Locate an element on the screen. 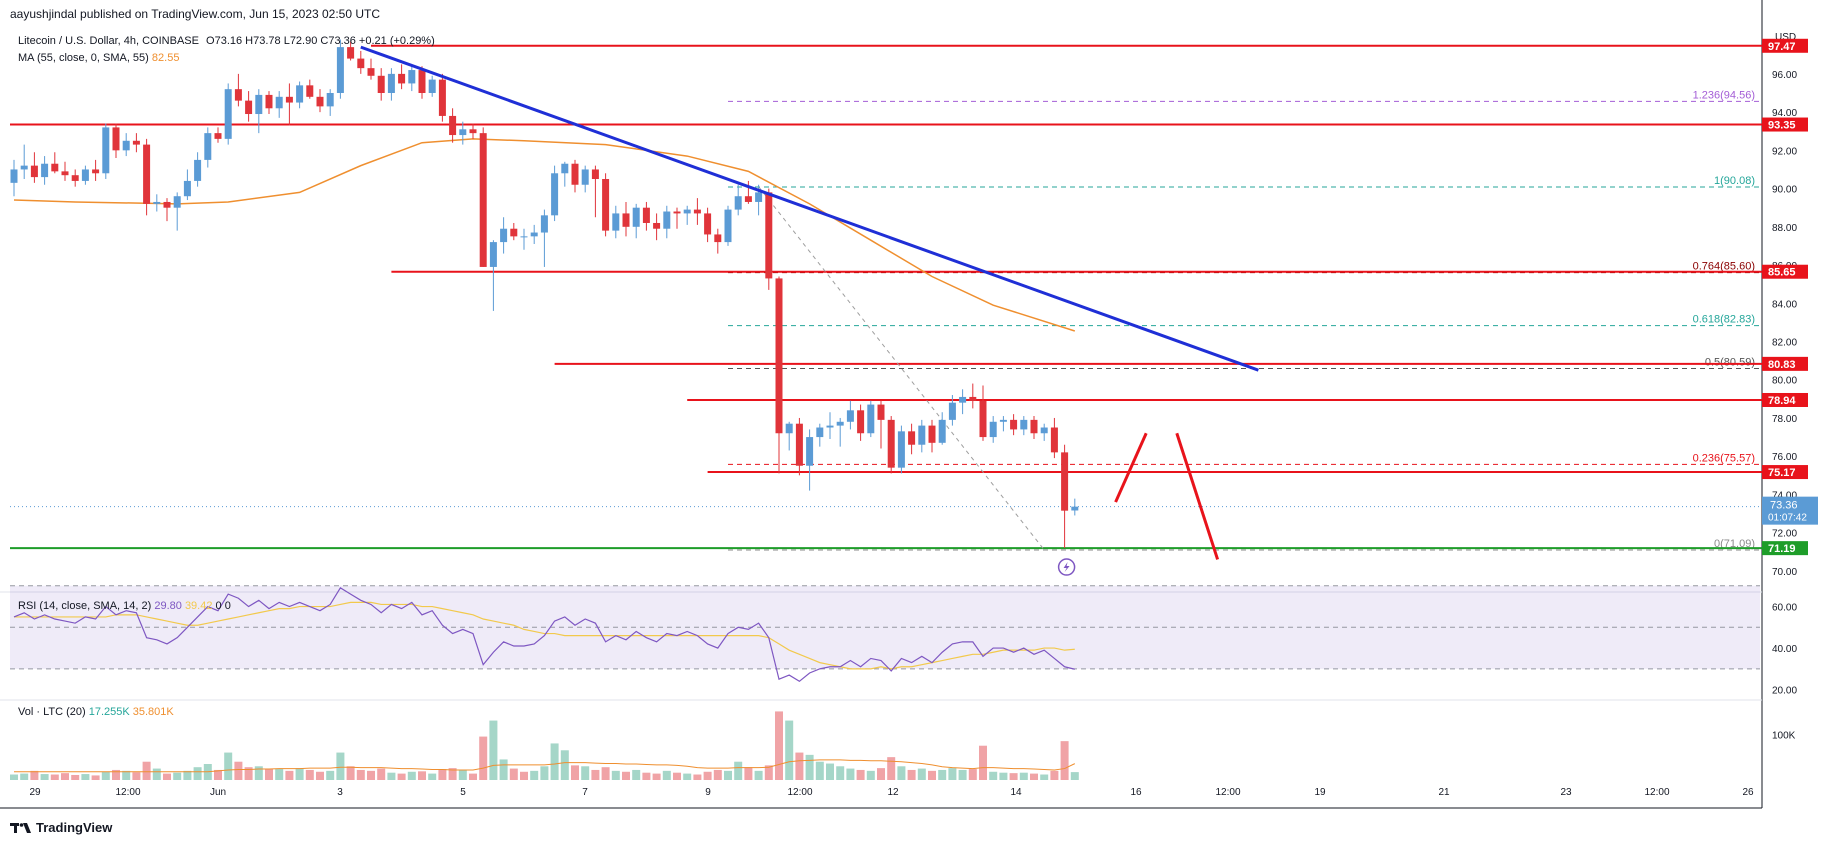 This screenshot has width=1834, height=845. projection-path-line is located at coordinates (1131, 467).